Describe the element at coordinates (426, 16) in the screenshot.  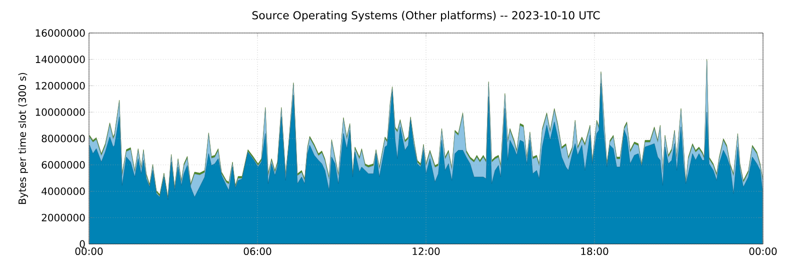
I see `chart-title: Source Operating Systems (Other platforms) -- 2023-10-10 UTC` at that location.